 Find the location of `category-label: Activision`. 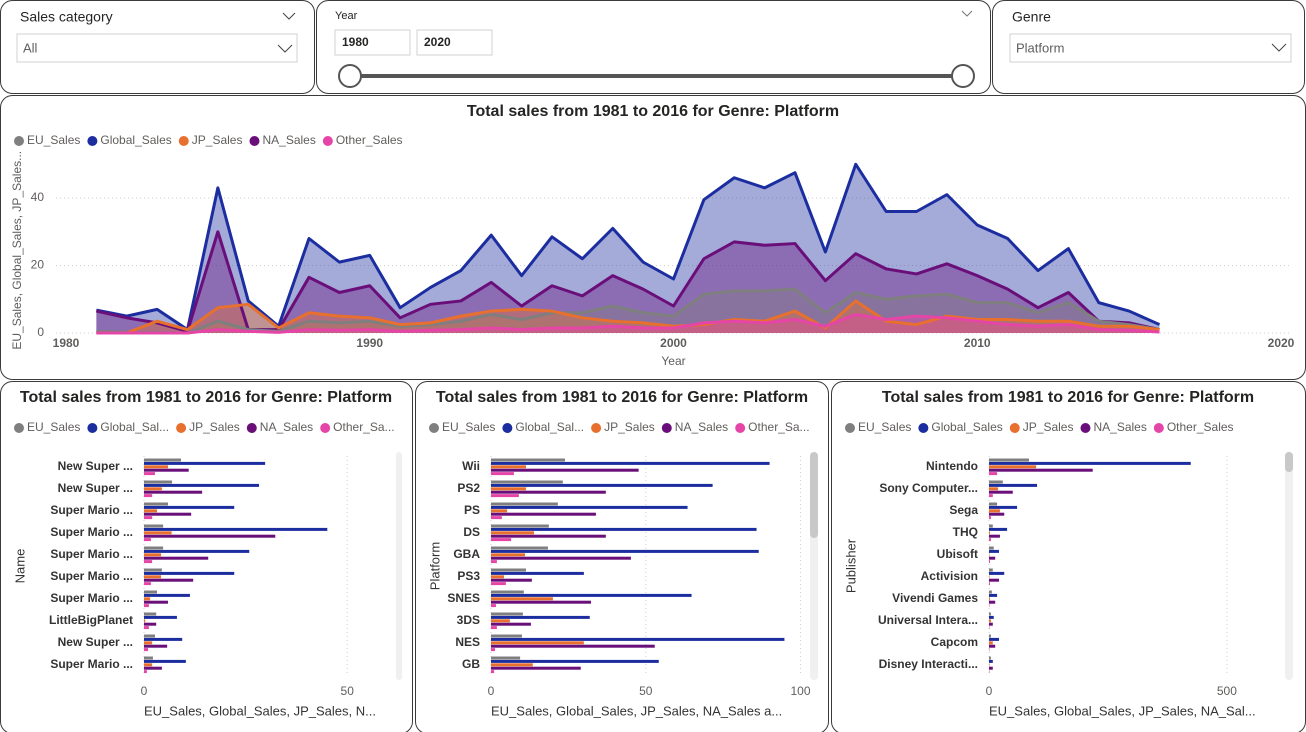

category-label: Activision is located at coordinates (949, 576).